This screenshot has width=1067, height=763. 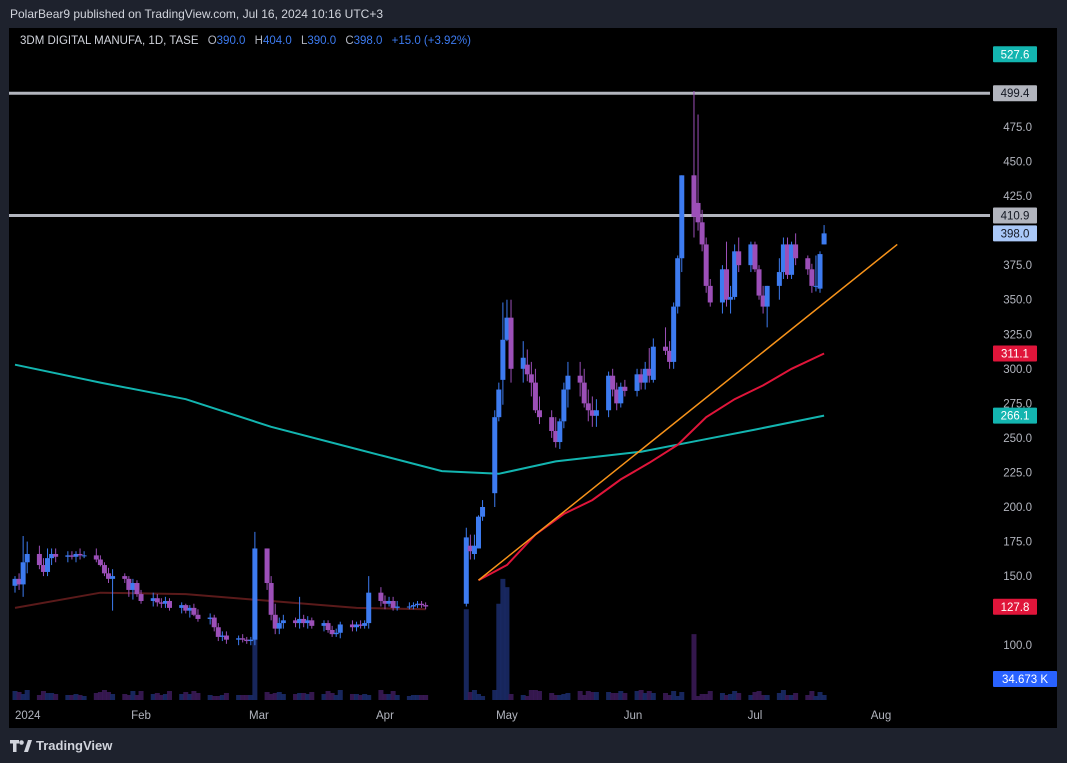 I want to click on x-axis-label: Feb, so click(x=141, y=716).